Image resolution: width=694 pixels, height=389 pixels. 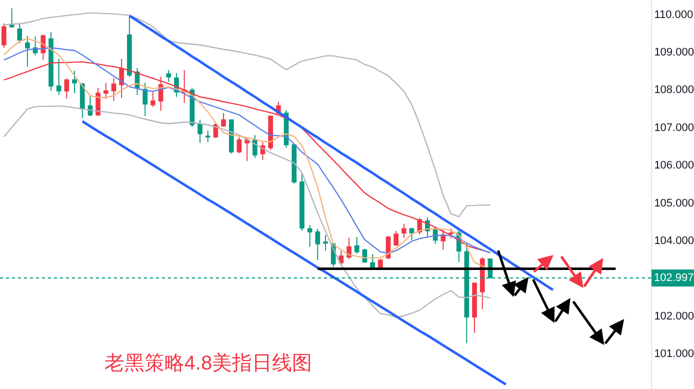 I want to click on ref-line-label: 102.997, so click(x=674, y=278).